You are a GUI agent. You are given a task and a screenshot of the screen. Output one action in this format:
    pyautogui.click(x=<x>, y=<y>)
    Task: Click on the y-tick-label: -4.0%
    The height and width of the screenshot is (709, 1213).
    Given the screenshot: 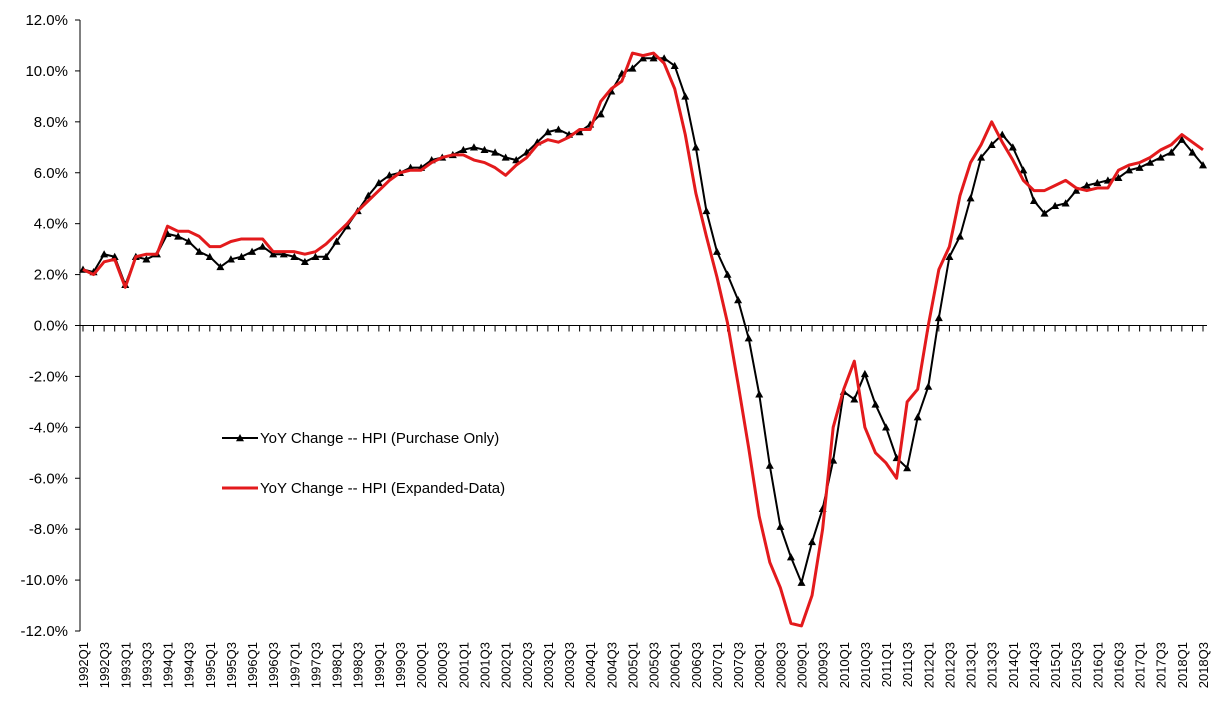 What is the action you would take?
    pyautogui.click(x=48, y=427)
    